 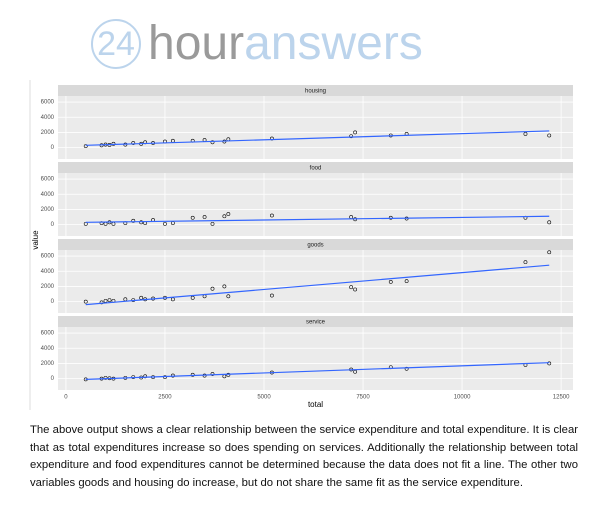 I want to click on x-tick-label: 7500, so click(x=363, y=398).